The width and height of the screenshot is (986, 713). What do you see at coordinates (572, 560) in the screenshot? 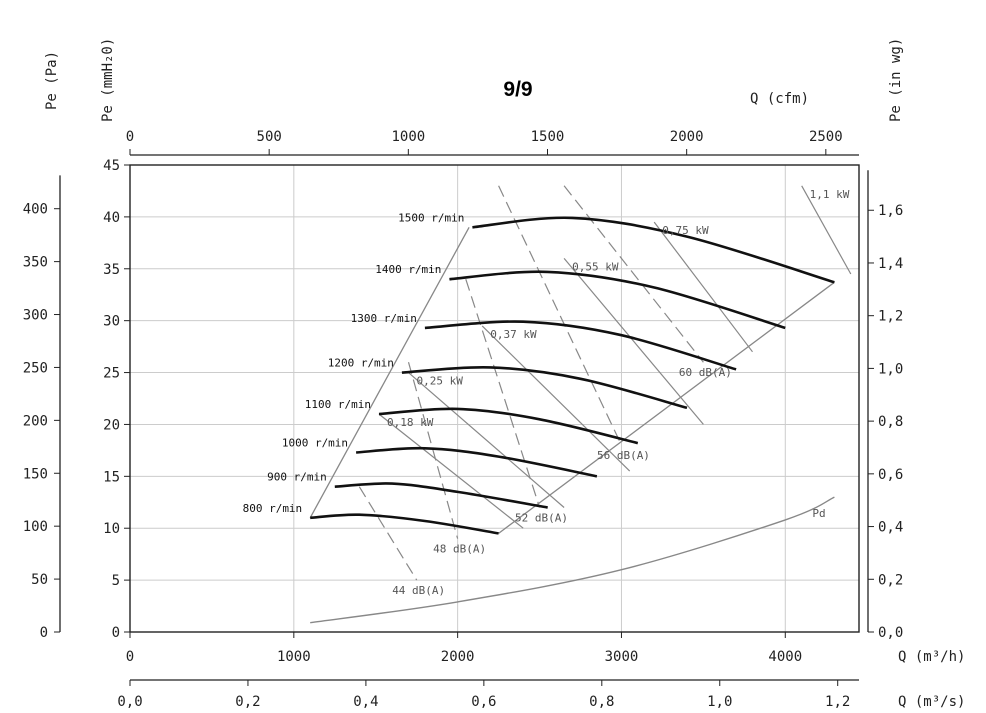
I see `pd-curve` at bounding box center [572, 560].